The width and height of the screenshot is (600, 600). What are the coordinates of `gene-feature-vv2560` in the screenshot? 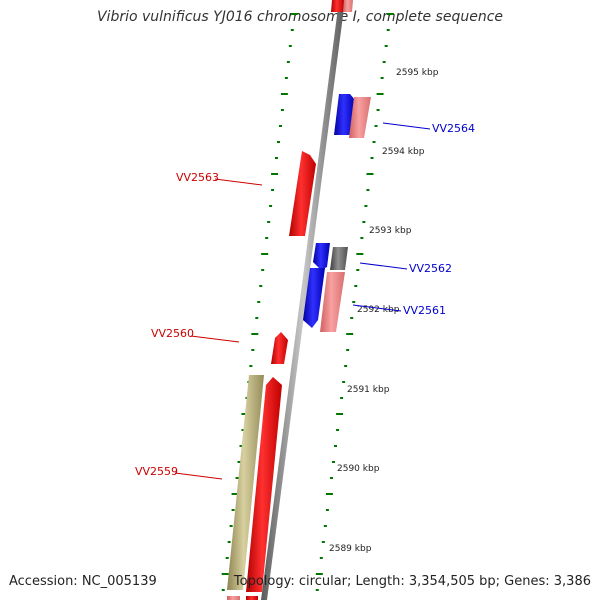 It's located at (279, 348).